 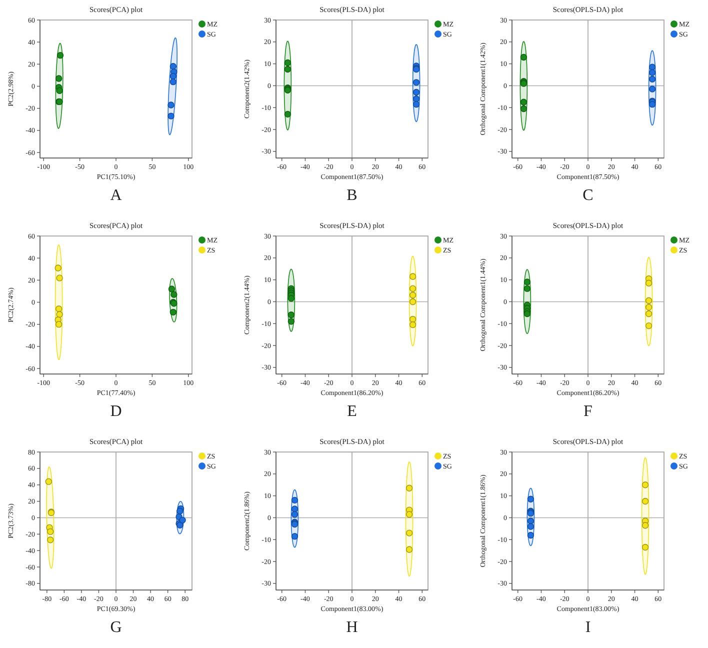 I want to click on text: E, so click(x=352, y=411).